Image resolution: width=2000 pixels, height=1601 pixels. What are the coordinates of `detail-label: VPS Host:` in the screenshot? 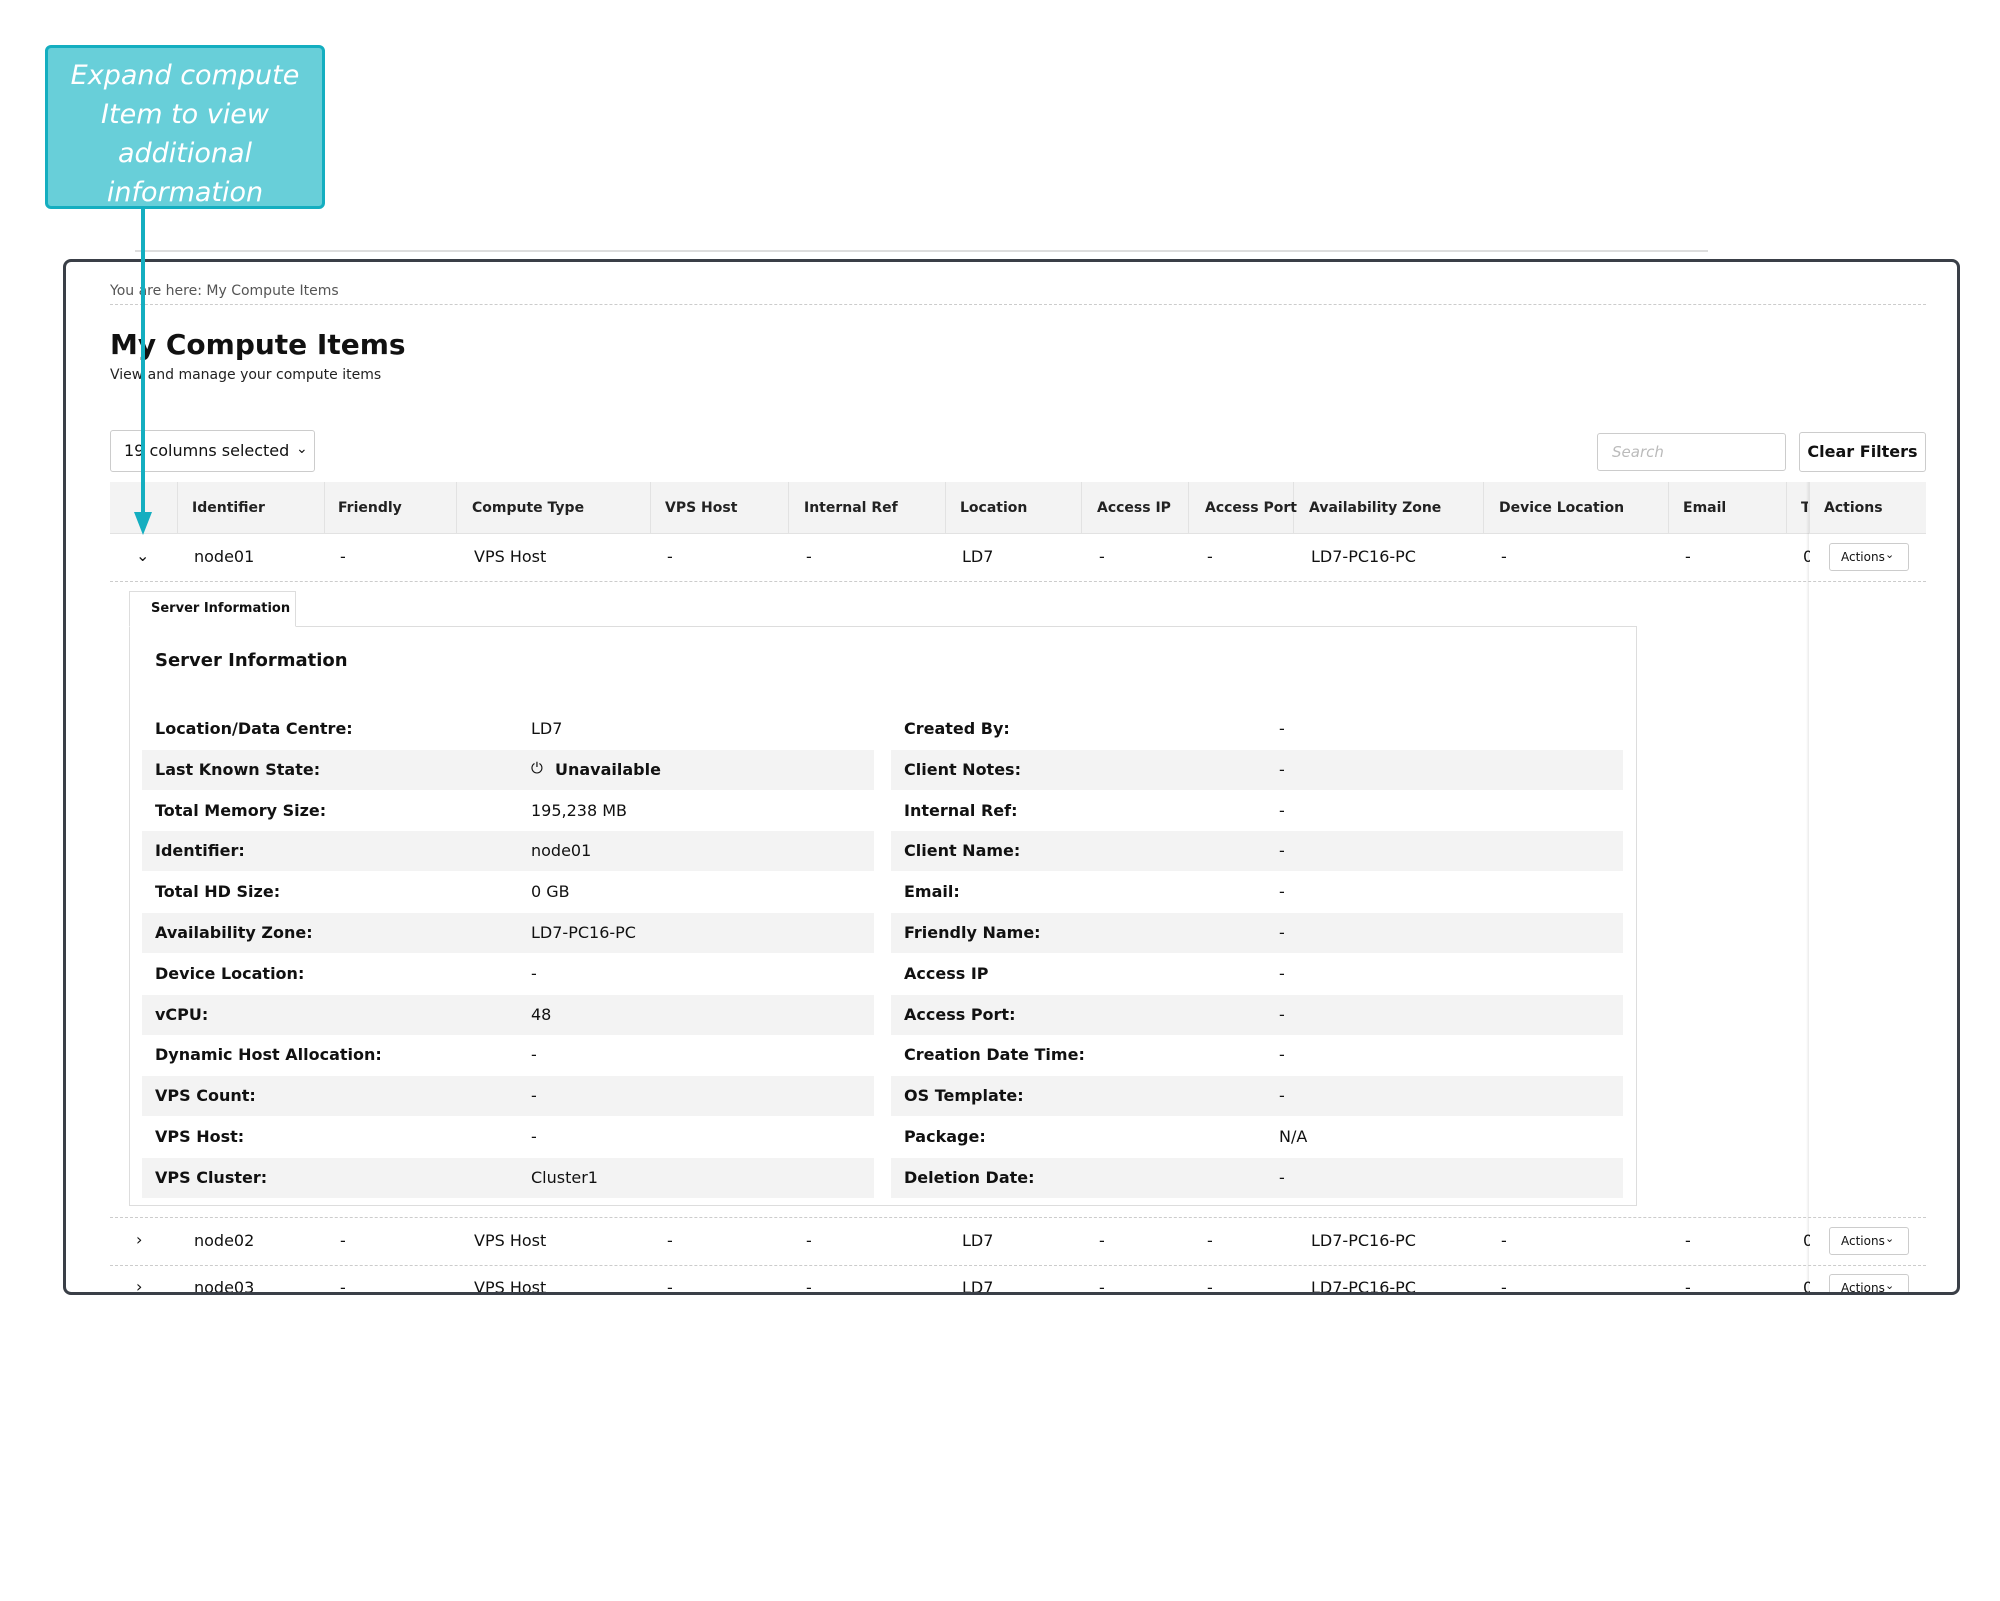 It's located at (200, 1136).